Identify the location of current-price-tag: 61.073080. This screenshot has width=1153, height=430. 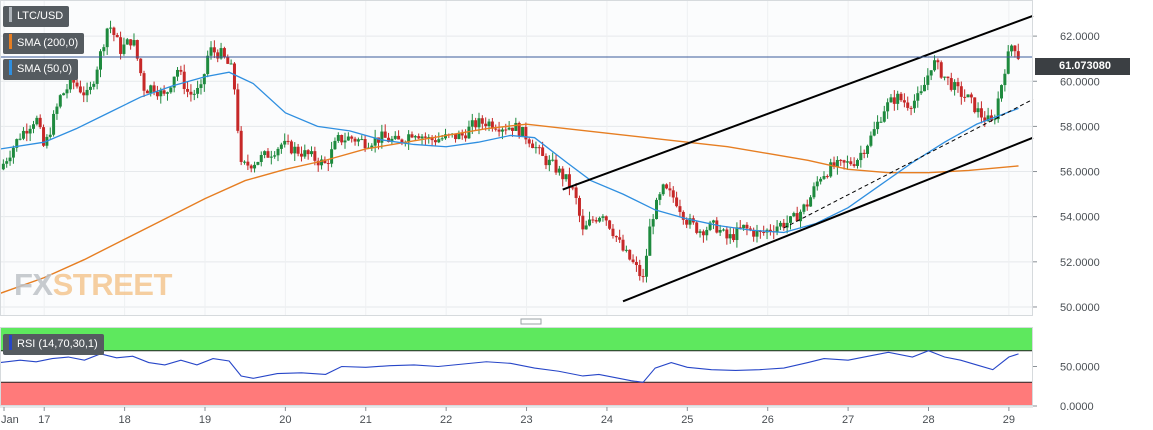
(1082, 66).